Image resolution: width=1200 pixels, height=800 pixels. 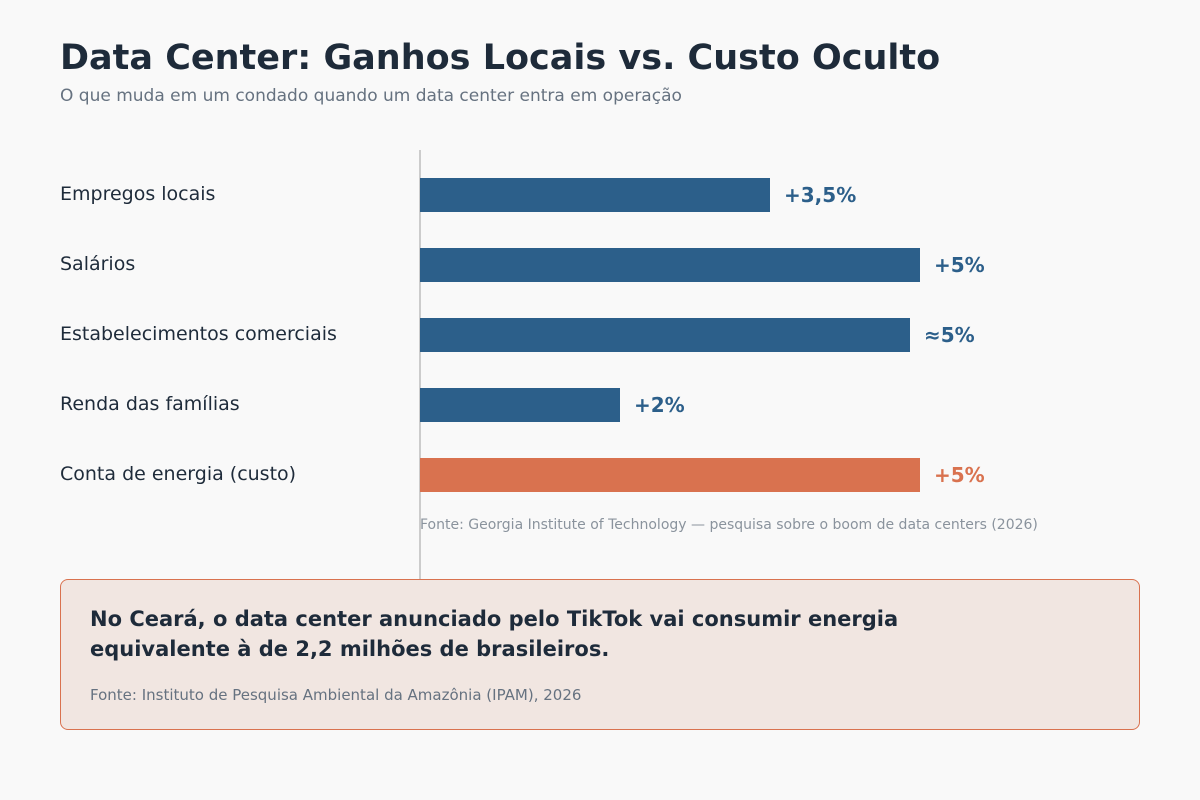 What do you see at coordinates (659, 405) in the screenshot?
I see `value-label: +2%` at bounding box center [659, 405].